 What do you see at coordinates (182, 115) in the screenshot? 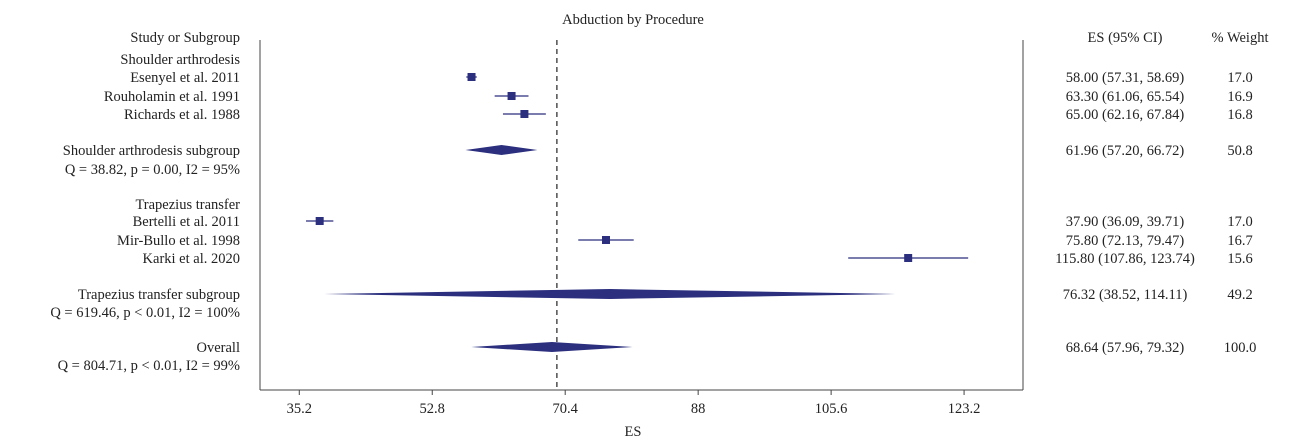
I see `study-label: Richards et al. 1988` at bounding box center [182, 115].